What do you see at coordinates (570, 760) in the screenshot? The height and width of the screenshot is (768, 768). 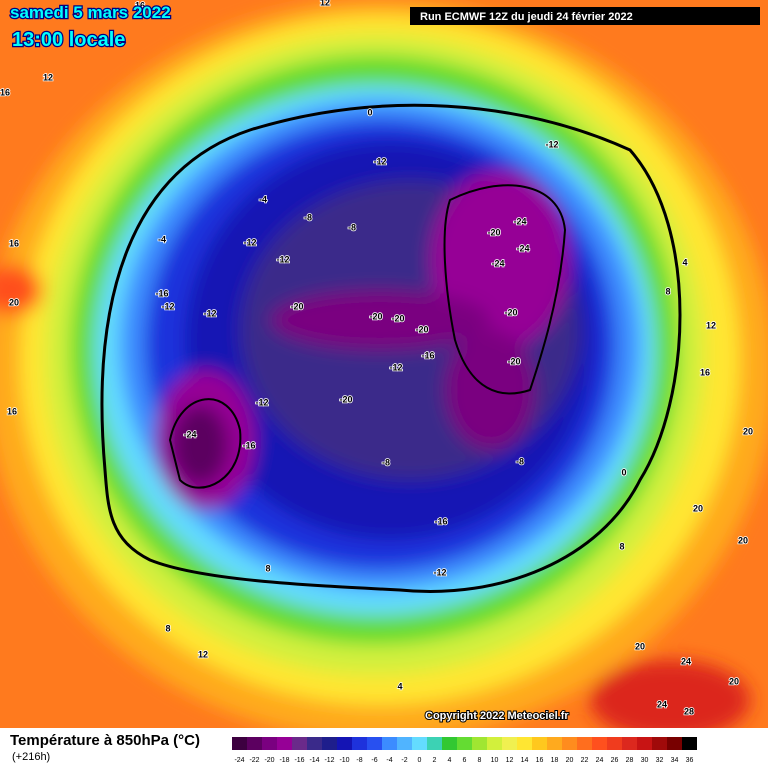 I see `scale-label: 20` at bounding box center [570, 760].